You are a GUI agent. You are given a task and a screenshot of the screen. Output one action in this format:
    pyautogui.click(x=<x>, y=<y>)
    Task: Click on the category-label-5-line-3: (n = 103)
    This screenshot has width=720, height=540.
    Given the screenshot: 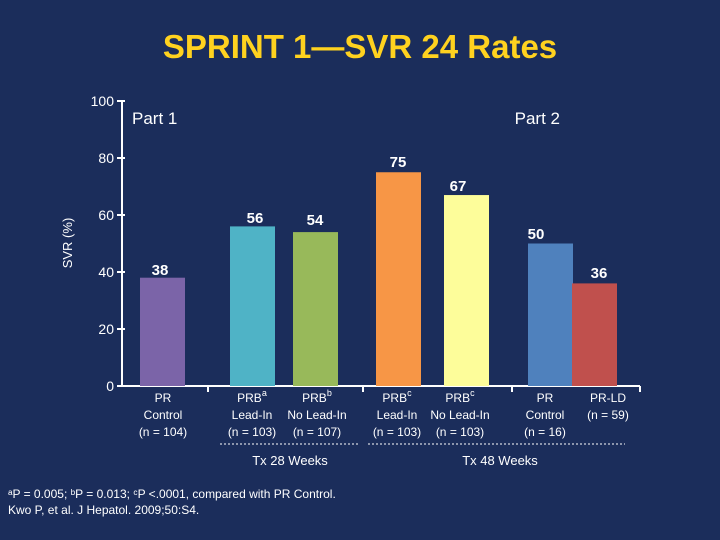 What is the action you would take?
    pyautogui.click(x=460, y=432)
    